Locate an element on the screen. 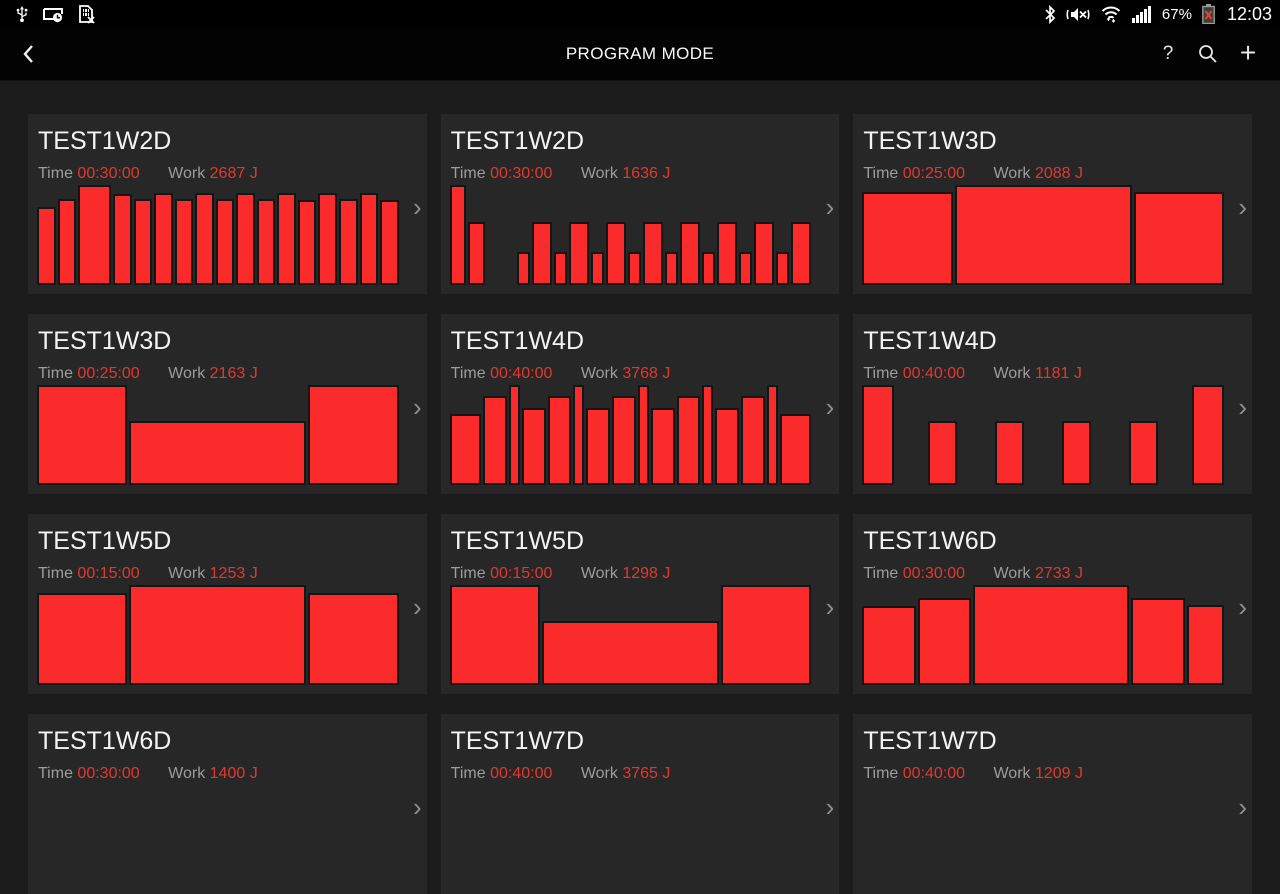 This screenshot has width=1280, height=894. action-bar: PROGRAM MODE ? + is located at coordinates (640, 54).